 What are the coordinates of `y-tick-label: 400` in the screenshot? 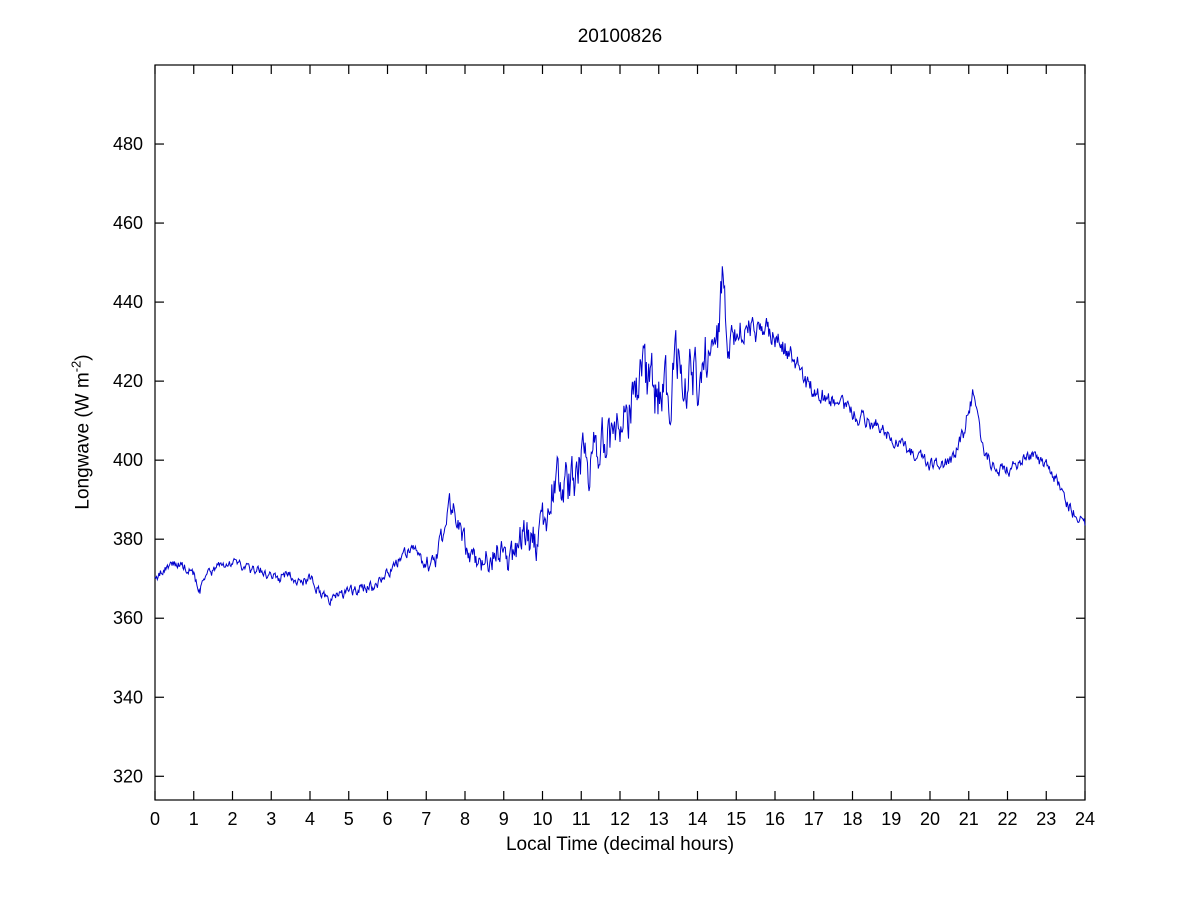 It's located at (128, 460).